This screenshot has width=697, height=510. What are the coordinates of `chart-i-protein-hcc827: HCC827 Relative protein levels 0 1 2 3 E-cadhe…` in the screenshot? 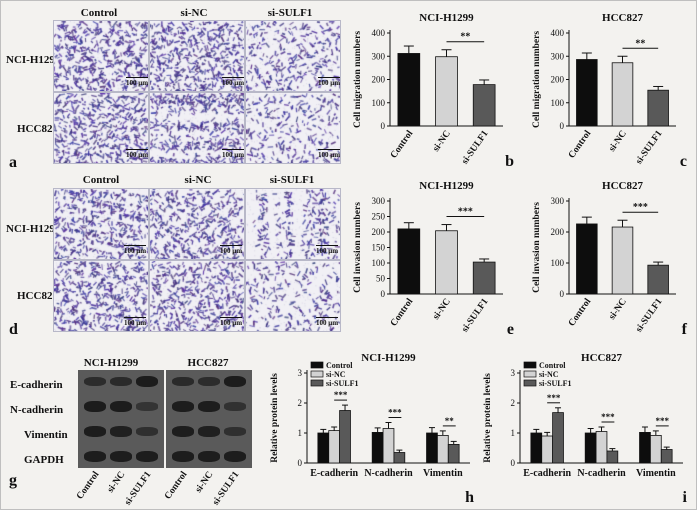 It's located at (585, 429).